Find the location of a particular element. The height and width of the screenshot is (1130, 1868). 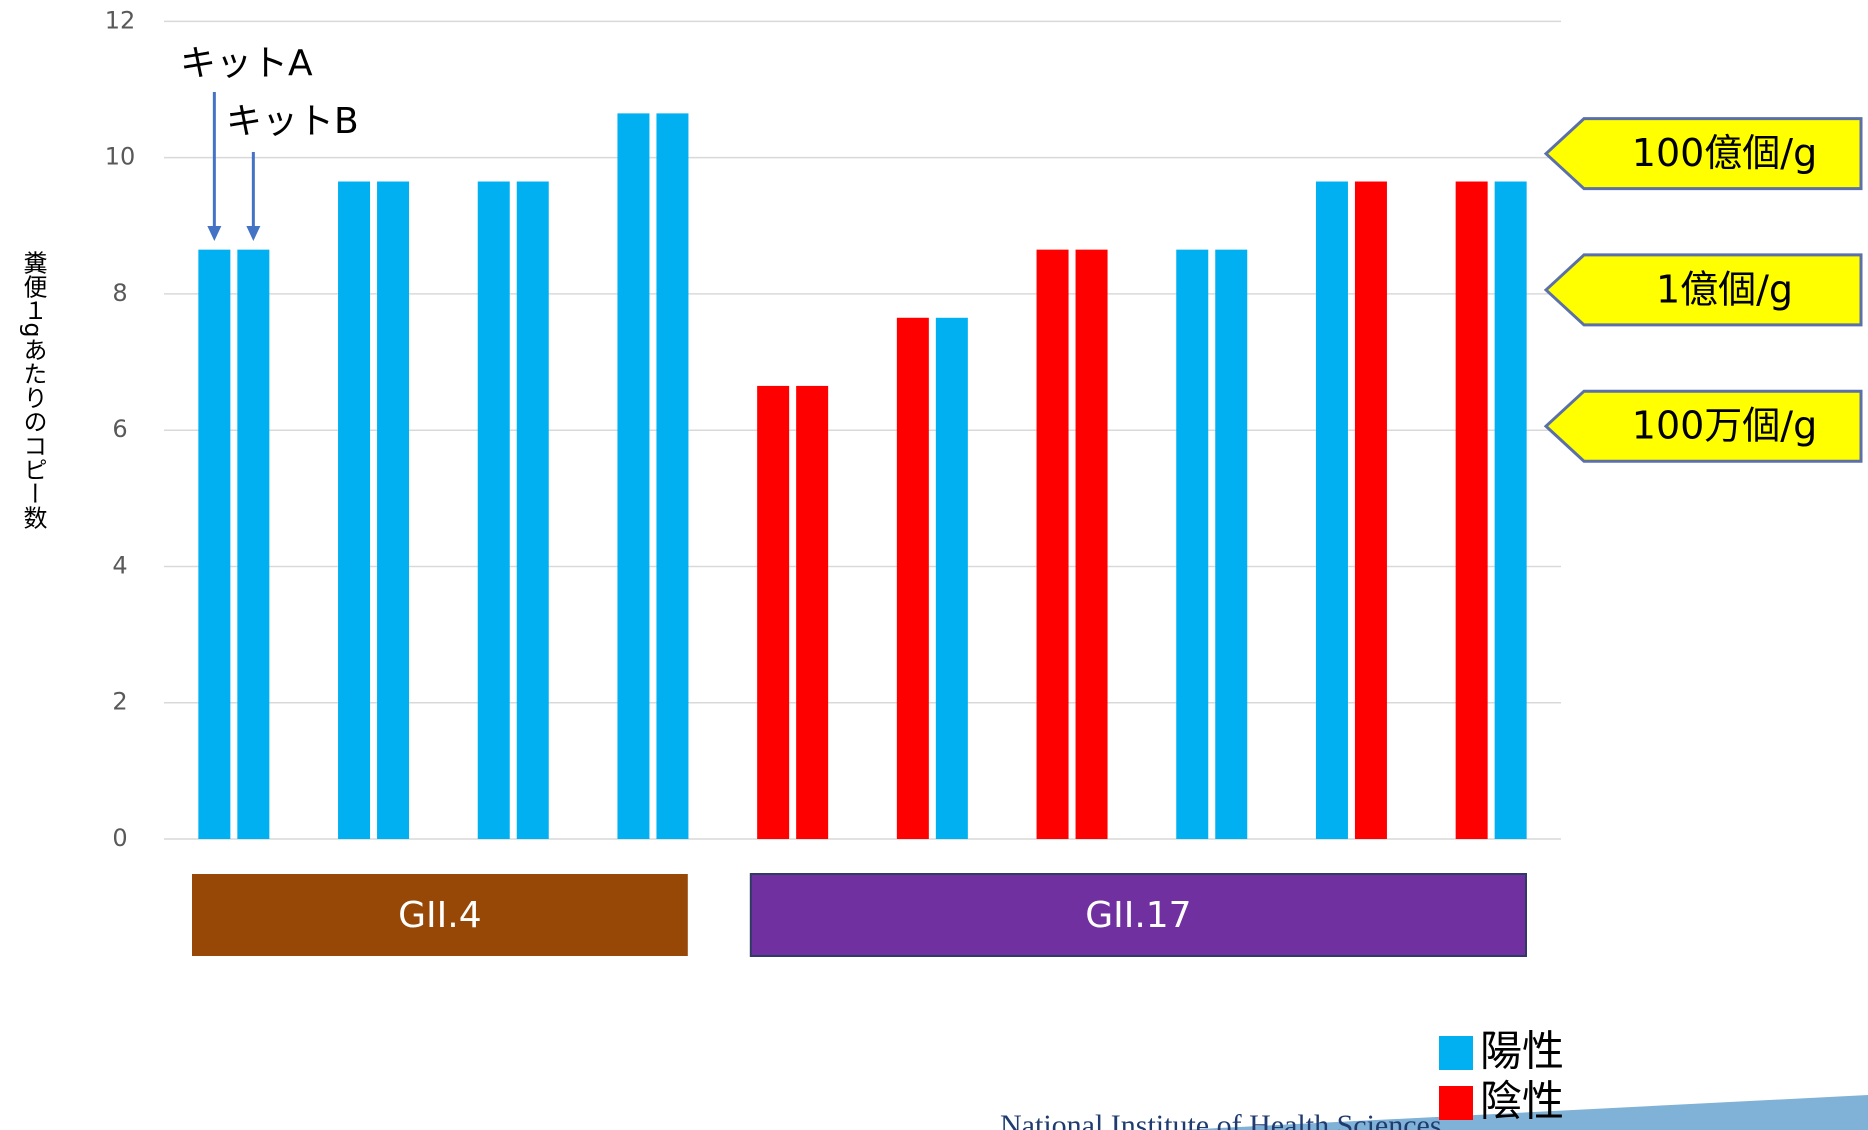

group-label: GII.17 is located at coordinates (1138, 915).